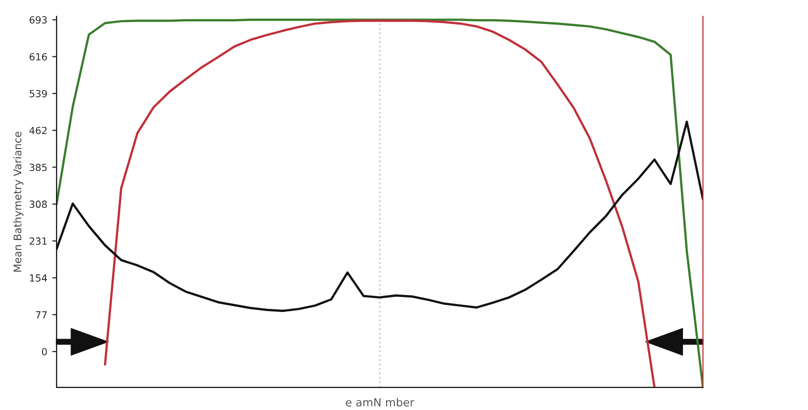  I want to click on y-tick-label: 462, so click(38, 130).